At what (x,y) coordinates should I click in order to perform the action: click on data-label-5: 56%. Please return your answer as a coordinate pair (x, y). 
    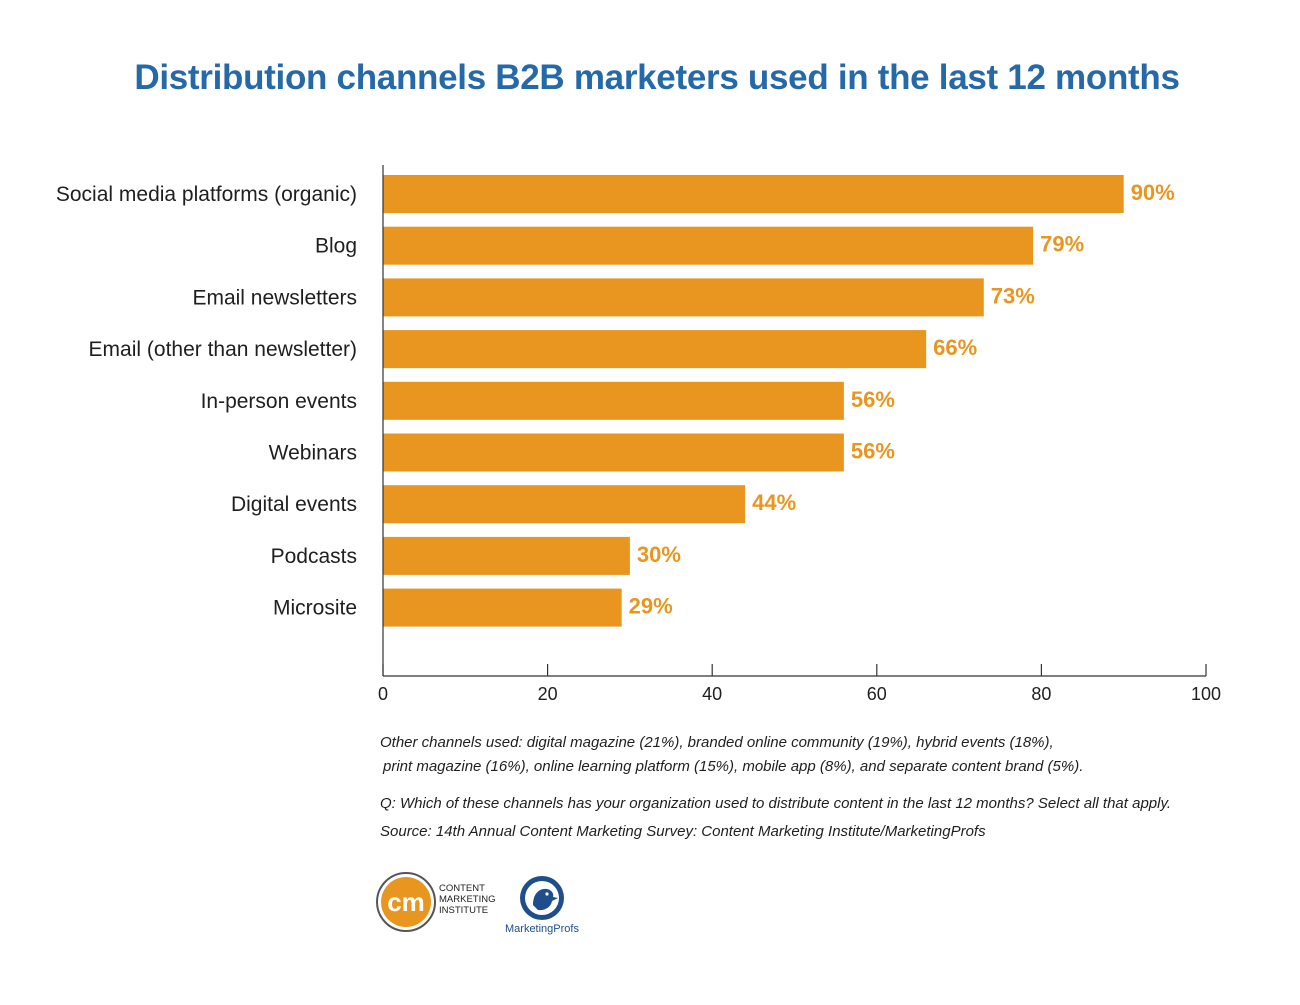
    Looking at the image, I should click on (873, 399).